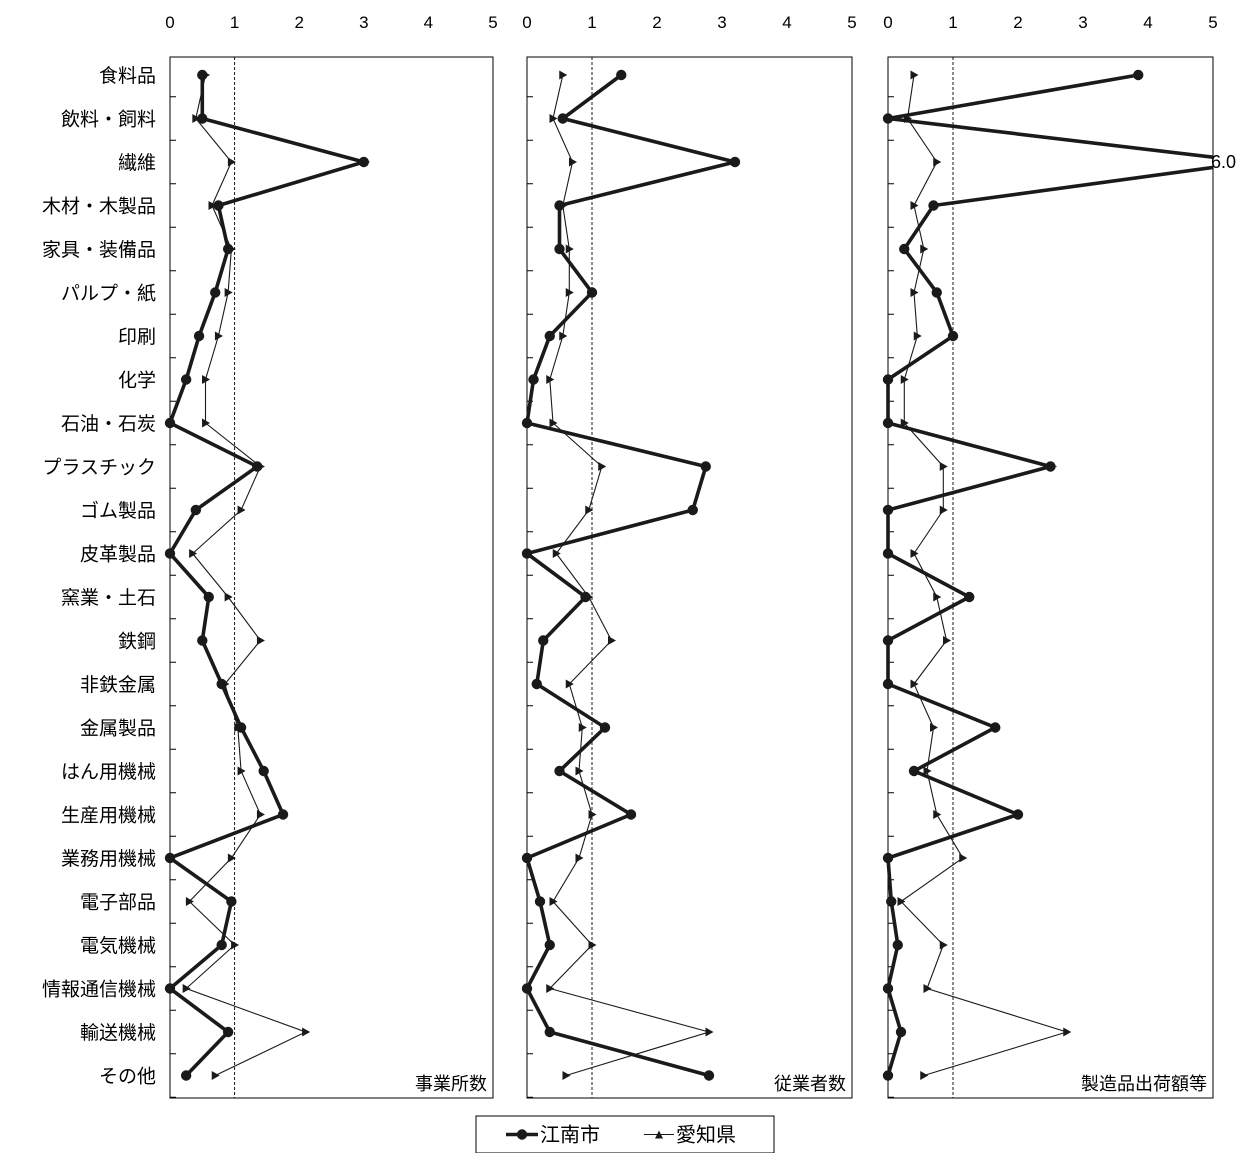  I want to click on category-label: 非鉄金属, so click(118, 685).